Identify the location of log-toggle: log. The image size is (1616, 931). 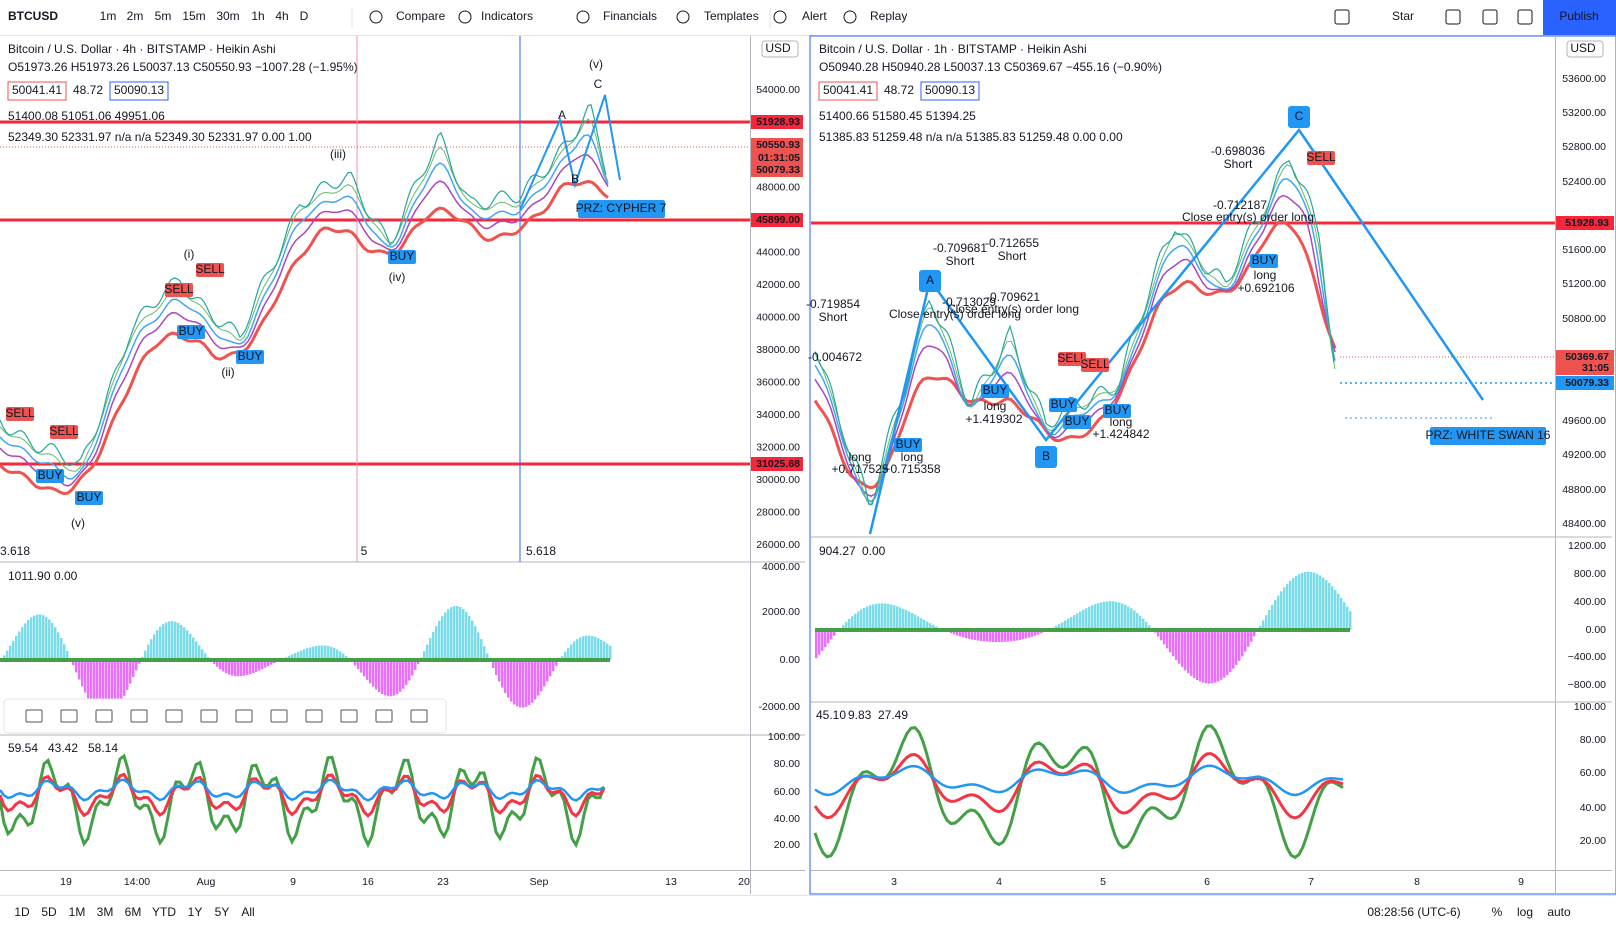
(1525, 912).